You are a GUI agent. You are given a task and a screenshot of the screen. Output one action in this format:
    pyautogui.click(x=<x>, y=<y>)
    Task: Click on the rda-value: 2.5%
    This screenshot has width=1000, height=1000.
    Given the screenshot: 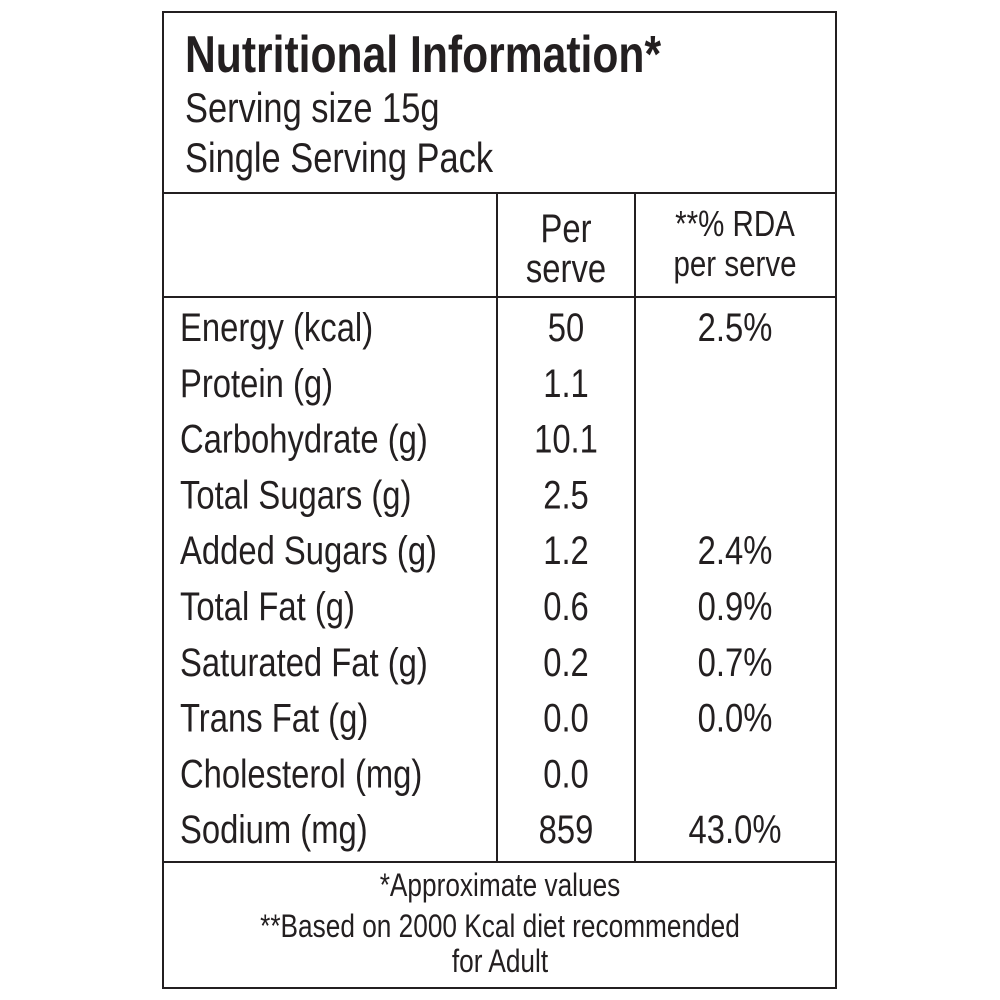 What is the action you would take?
    pyautogui.click(x=735, y=327)
    